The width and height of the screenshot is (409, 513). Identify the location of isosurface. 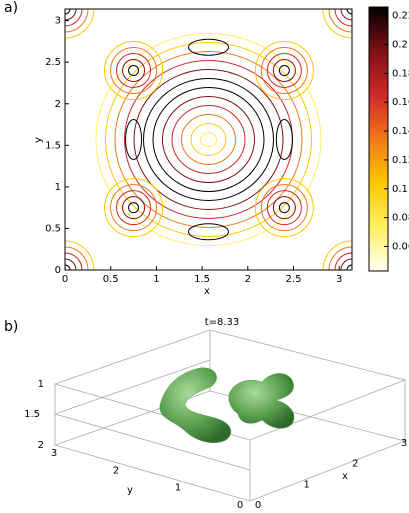
(227, 405).